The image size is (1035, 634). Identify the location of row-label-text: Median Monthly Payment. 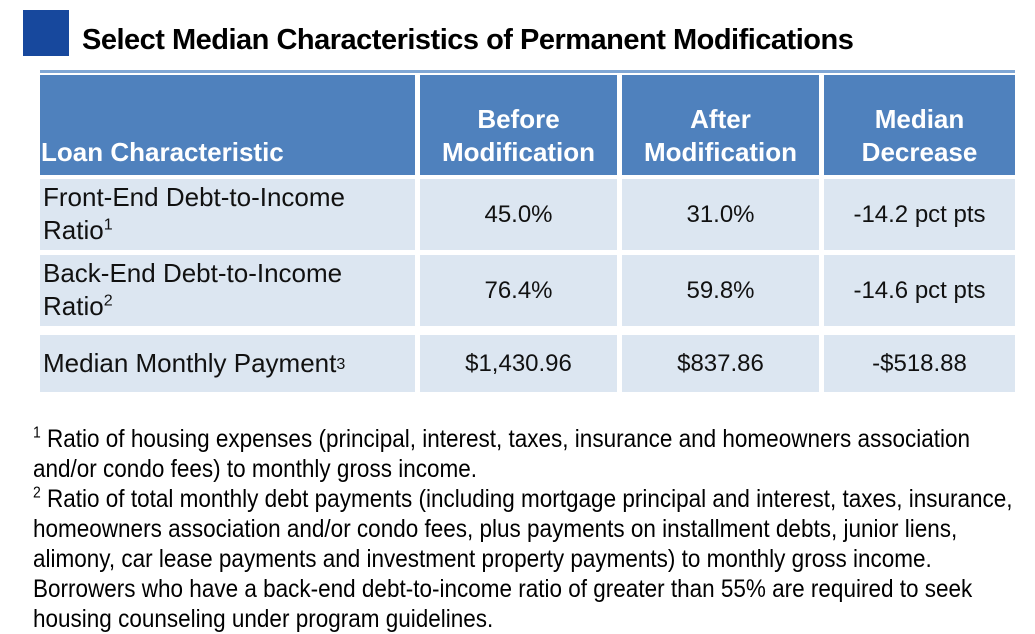
(190, 362).